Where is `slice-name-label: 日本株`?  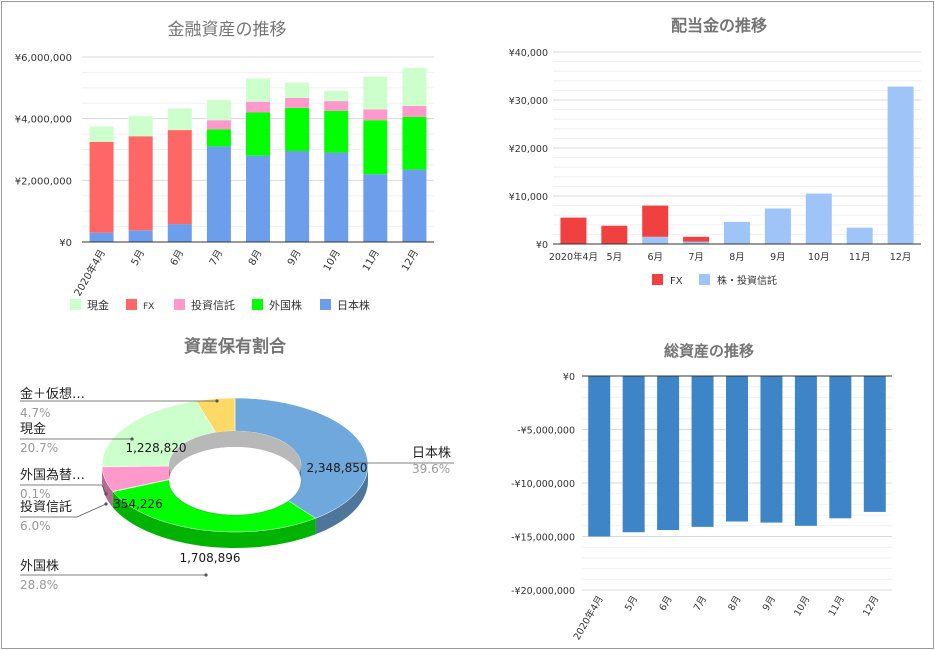 slice-name-label: 日本株 is located at coordinates (431, 453).